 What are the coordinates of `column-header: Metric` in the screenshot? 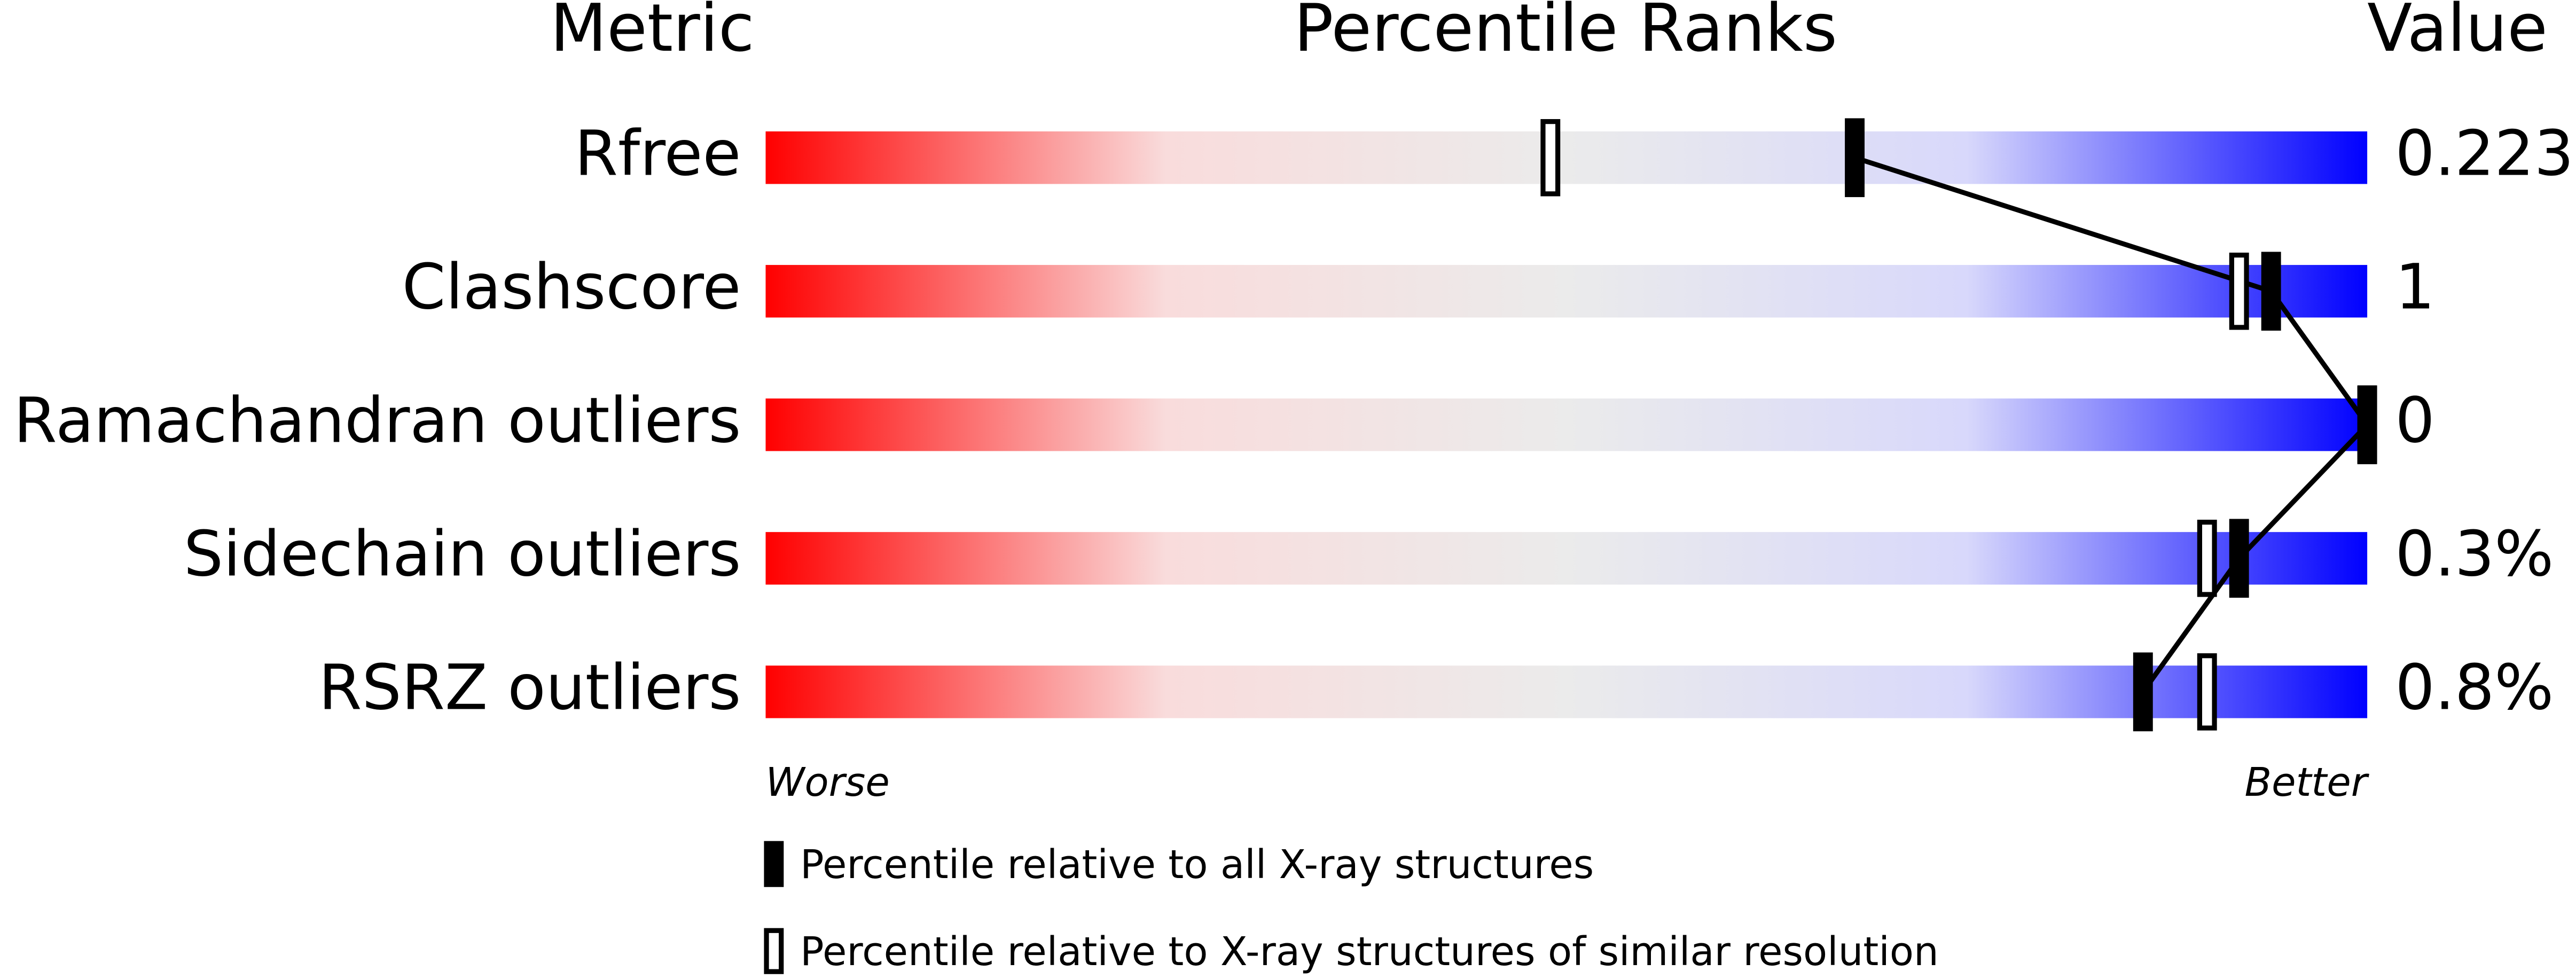 It's located at (652, 33).